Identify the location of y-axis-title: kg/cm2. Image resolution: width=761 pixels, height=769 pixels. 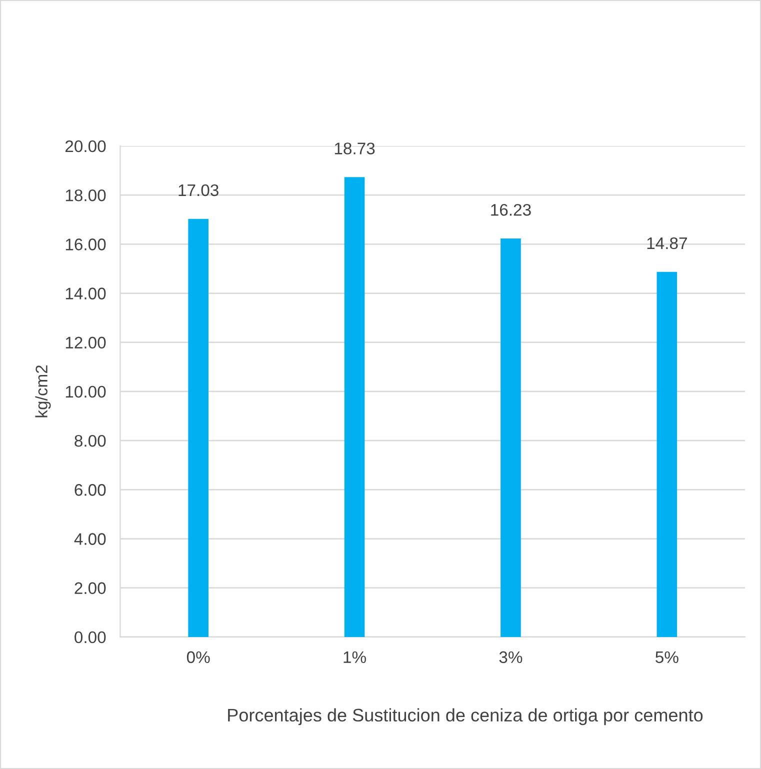
(43, 391).